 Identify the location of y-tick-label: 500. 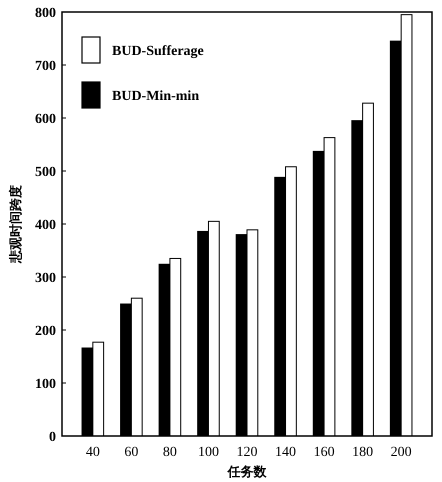
(45, 172).